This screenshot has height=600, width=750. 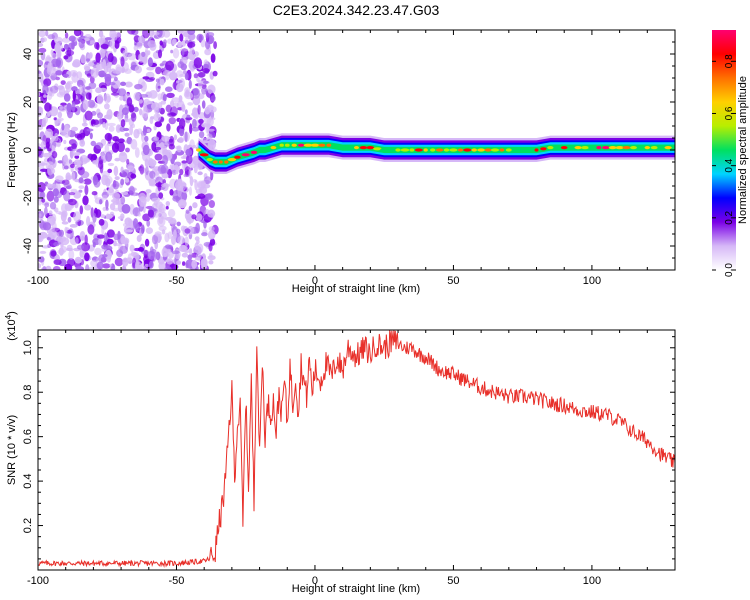 I want to click on bottom-x-axis-label: Height of straight line (km), so click(x=356, y=589).